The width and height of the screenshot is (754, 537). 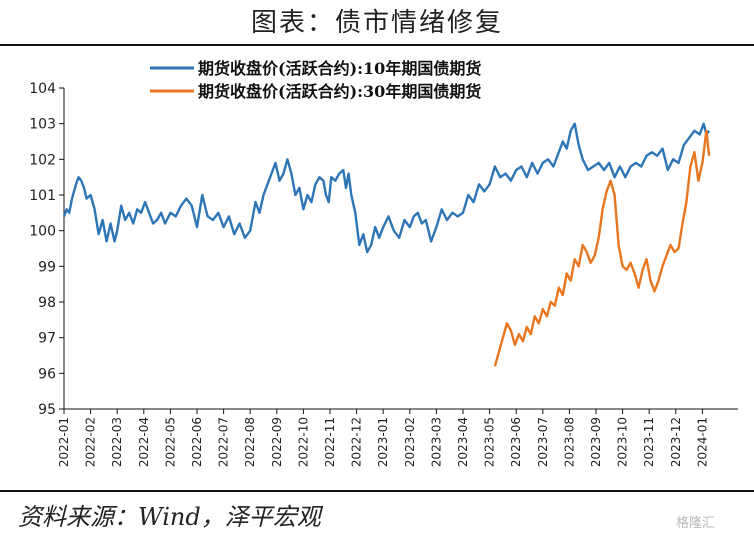 I want to click on x-tick-label: 2023-05, so click(x=490, y=442).